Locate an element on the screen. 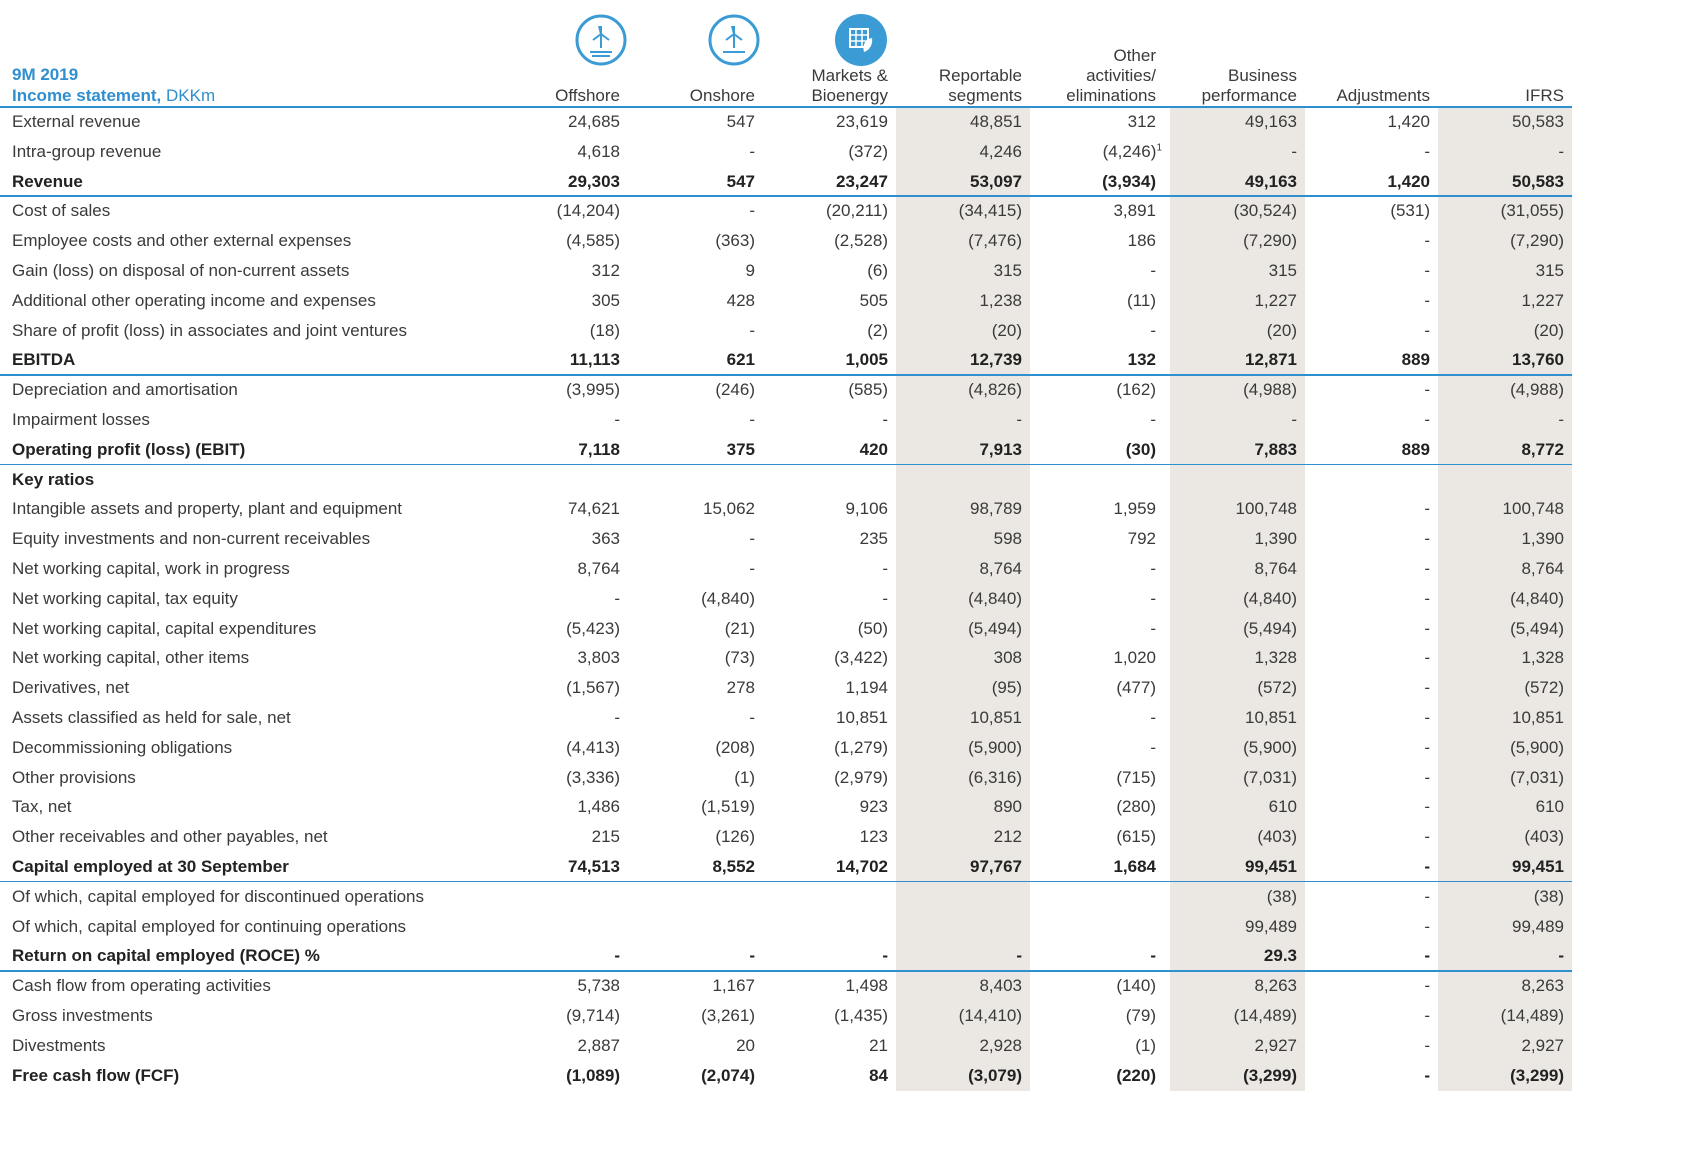 The height and width of the screenshot is (1168, 1690). row-label: Key ratios is located at coordinates (53, 479).